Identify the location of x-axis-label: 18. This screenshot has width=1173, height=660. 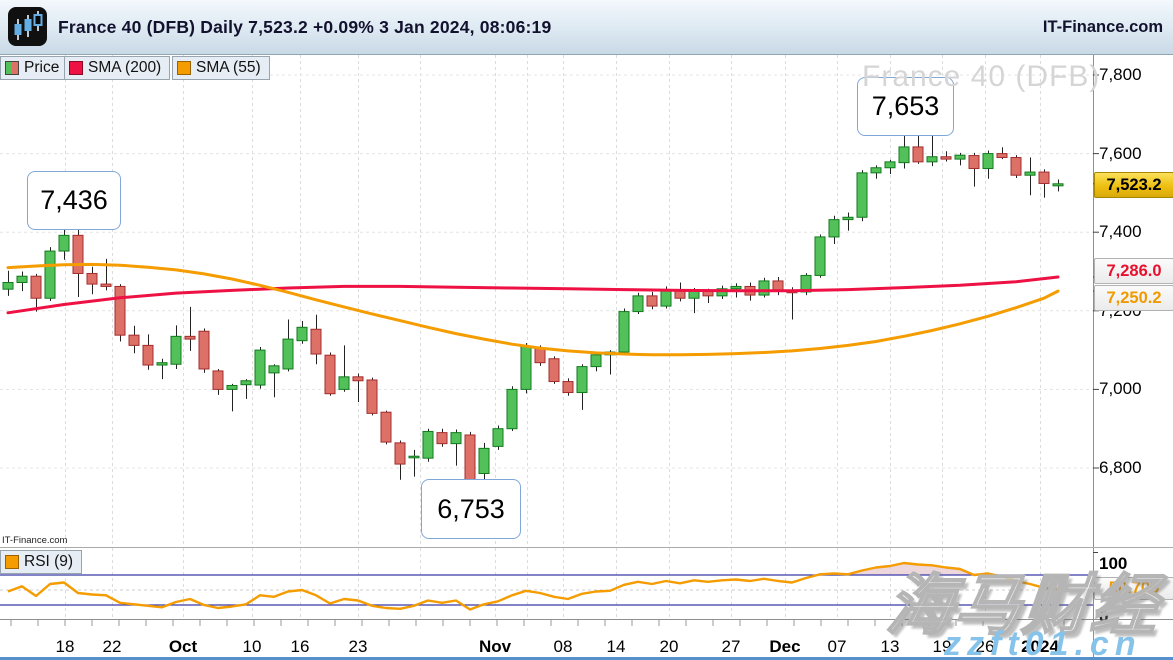
(65, 646).